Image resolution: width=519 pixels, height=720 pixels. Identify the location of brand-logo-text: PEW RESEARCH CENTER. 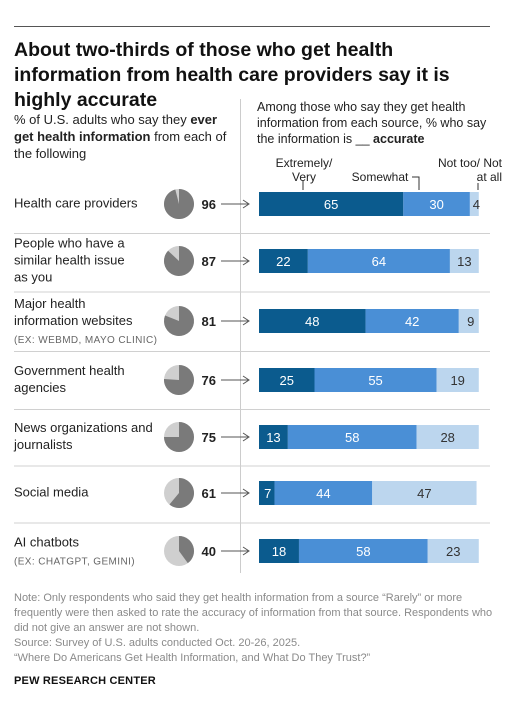
(85, 681).